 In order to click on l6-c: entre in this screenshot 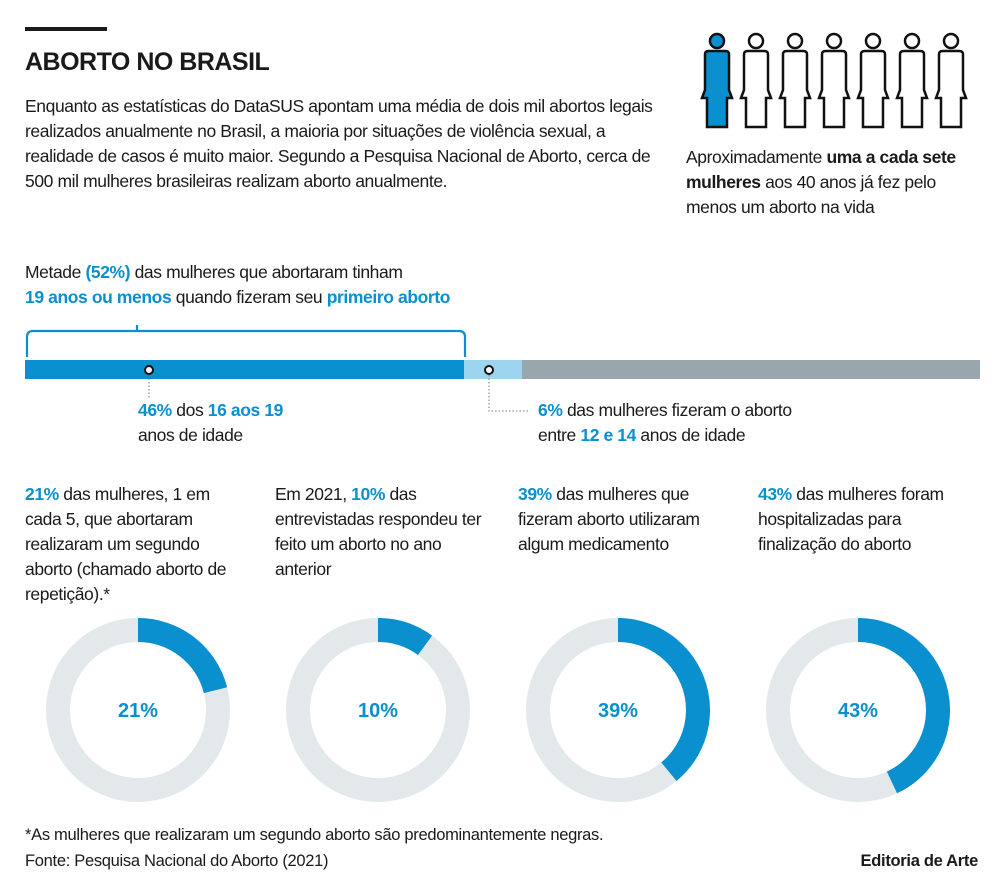, I will do `click(559, 435)`.